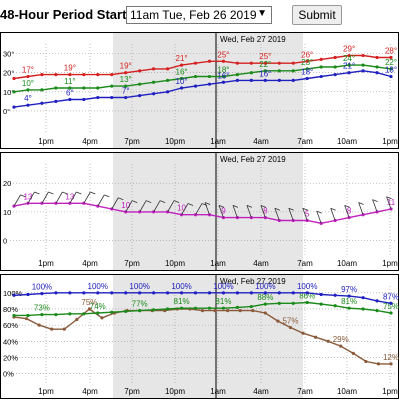 This screenshot has width=400, height=400. Describe the element at coordinates (265, 297) in the screenshot. I see `rh-label: 88%` at that location.